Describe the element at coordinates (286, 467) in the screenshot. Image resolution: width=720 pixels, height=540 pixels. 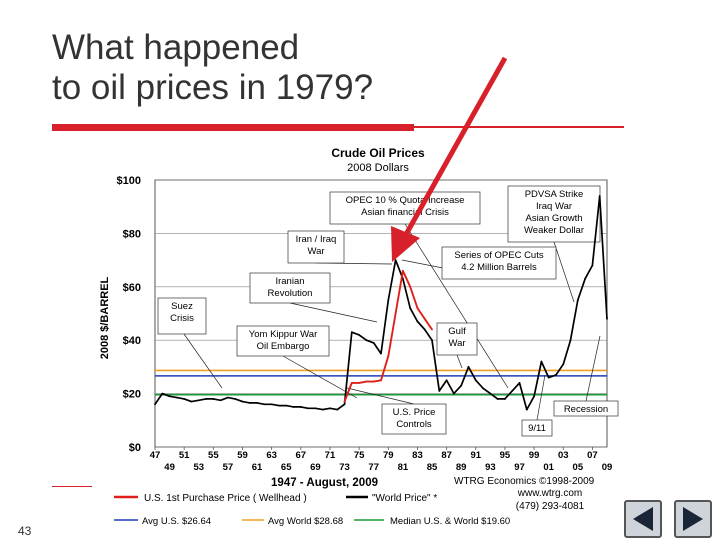
I see `x-tick-label: 65` at that location.